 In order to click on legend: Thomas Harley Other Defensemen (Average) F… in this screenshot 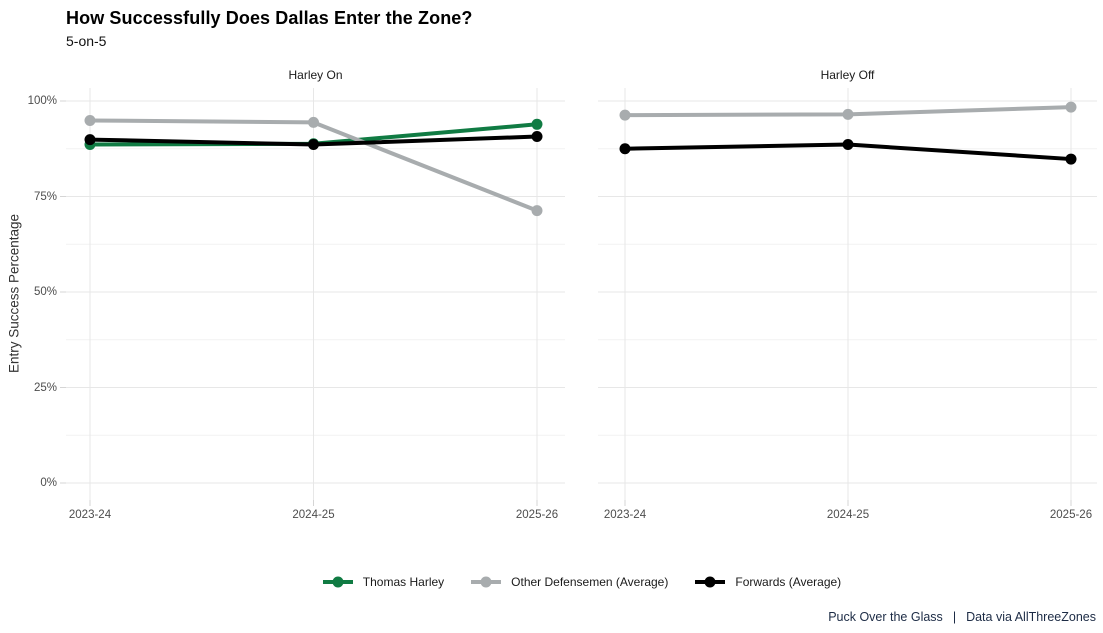, I will do `click(581, 582)`.